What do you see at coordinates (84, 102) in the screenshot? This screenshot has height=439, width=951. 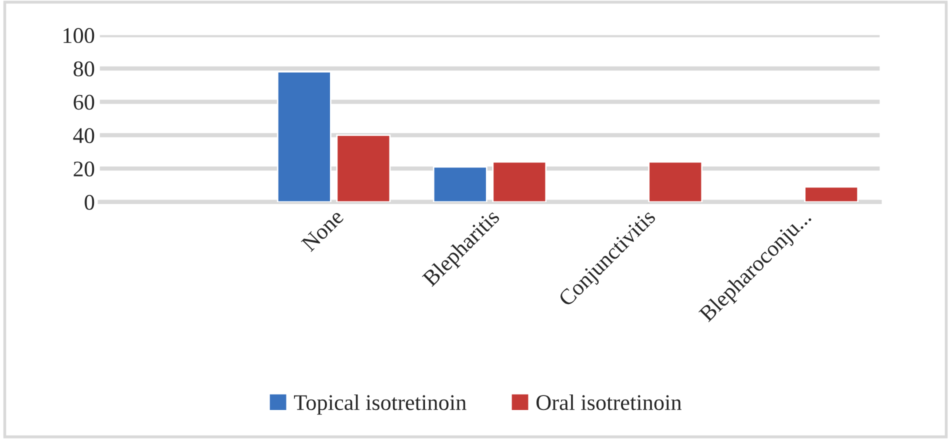 I see `y-tick-label: 60` at bounding box center [84, 102].